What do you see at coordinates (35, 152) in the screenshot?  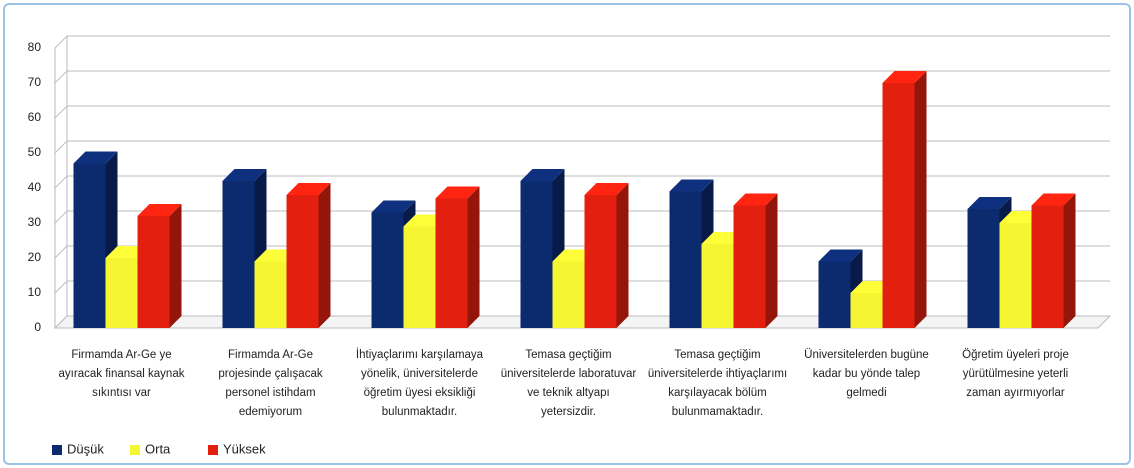 I see `y-tick-label: 50` at bounding box center [35, 152].